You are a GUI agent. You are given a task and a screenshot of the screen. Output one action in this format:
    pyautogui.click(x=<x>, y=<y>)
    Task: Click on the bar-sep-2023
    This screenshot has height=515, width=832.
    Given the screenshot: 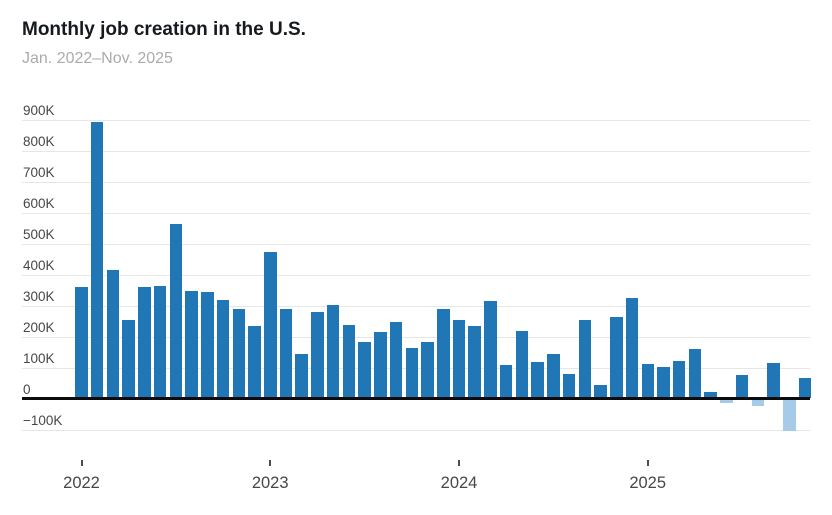 What is the action you would take?
    pyautogui.click(x=396, y=360)
    